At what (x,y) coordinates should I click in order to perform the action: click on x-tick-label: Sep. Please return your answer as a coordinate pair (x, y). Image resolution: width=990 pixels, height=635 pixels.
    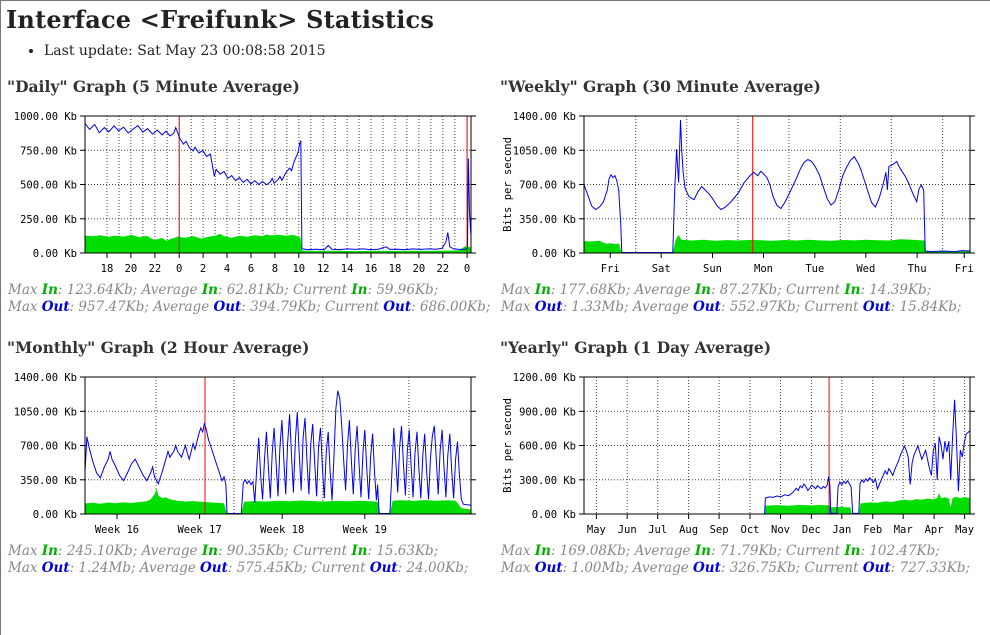
    Looking at the image, I should click on (719, 529).